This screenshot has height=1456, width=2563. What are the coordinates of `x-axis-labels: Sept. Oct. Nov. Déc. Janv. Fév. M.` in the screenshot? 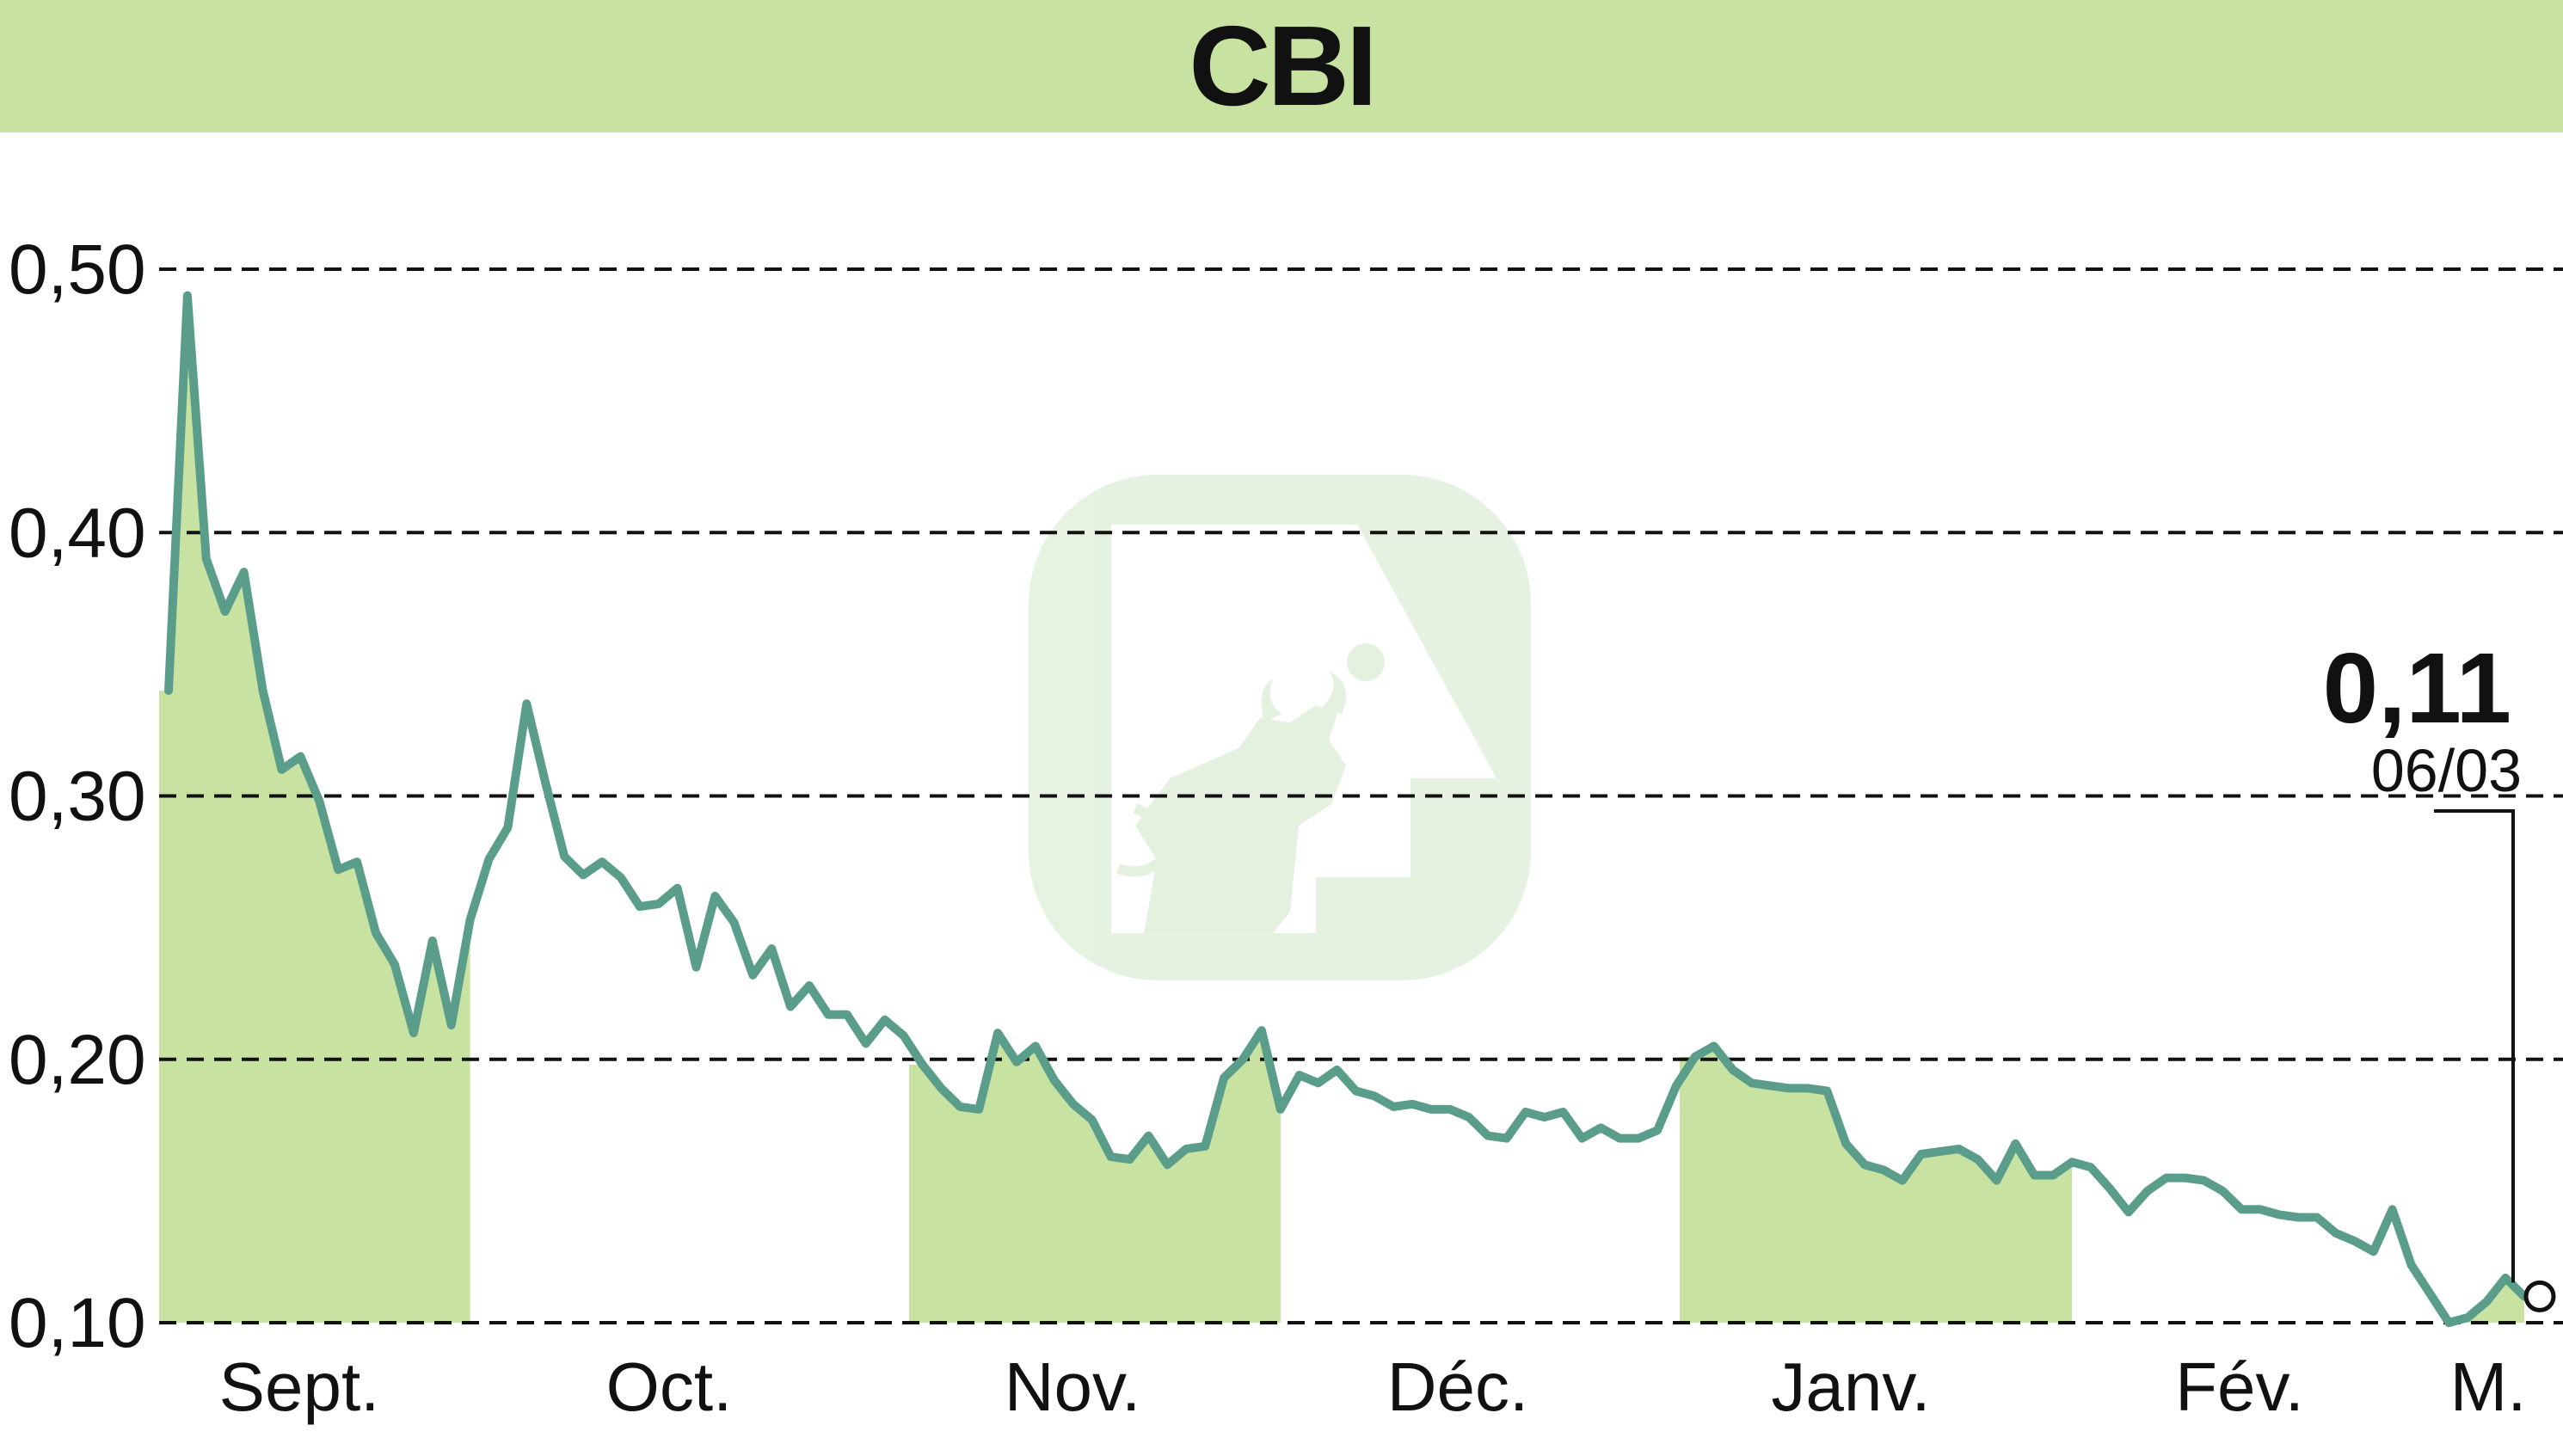 It's located at (1373, 1387).